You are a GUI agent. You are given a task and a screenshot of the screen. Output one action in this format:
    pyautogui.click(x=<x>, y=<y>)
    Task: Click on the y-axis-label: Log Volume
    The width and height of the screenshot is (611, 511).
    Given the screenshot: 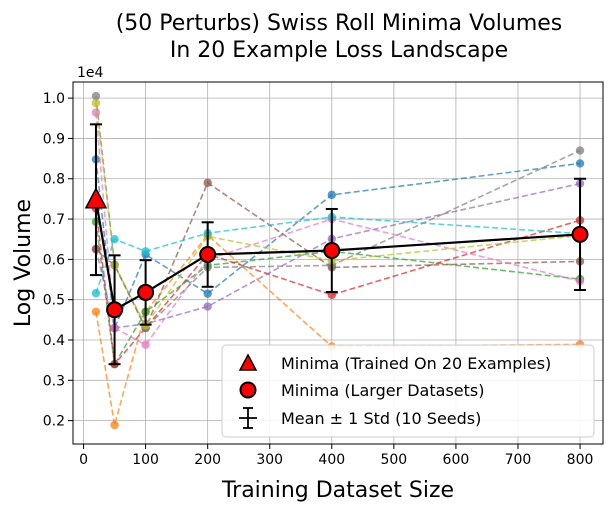 What is the action you would take?
    pyautogui.click(x=23, y=263)
    